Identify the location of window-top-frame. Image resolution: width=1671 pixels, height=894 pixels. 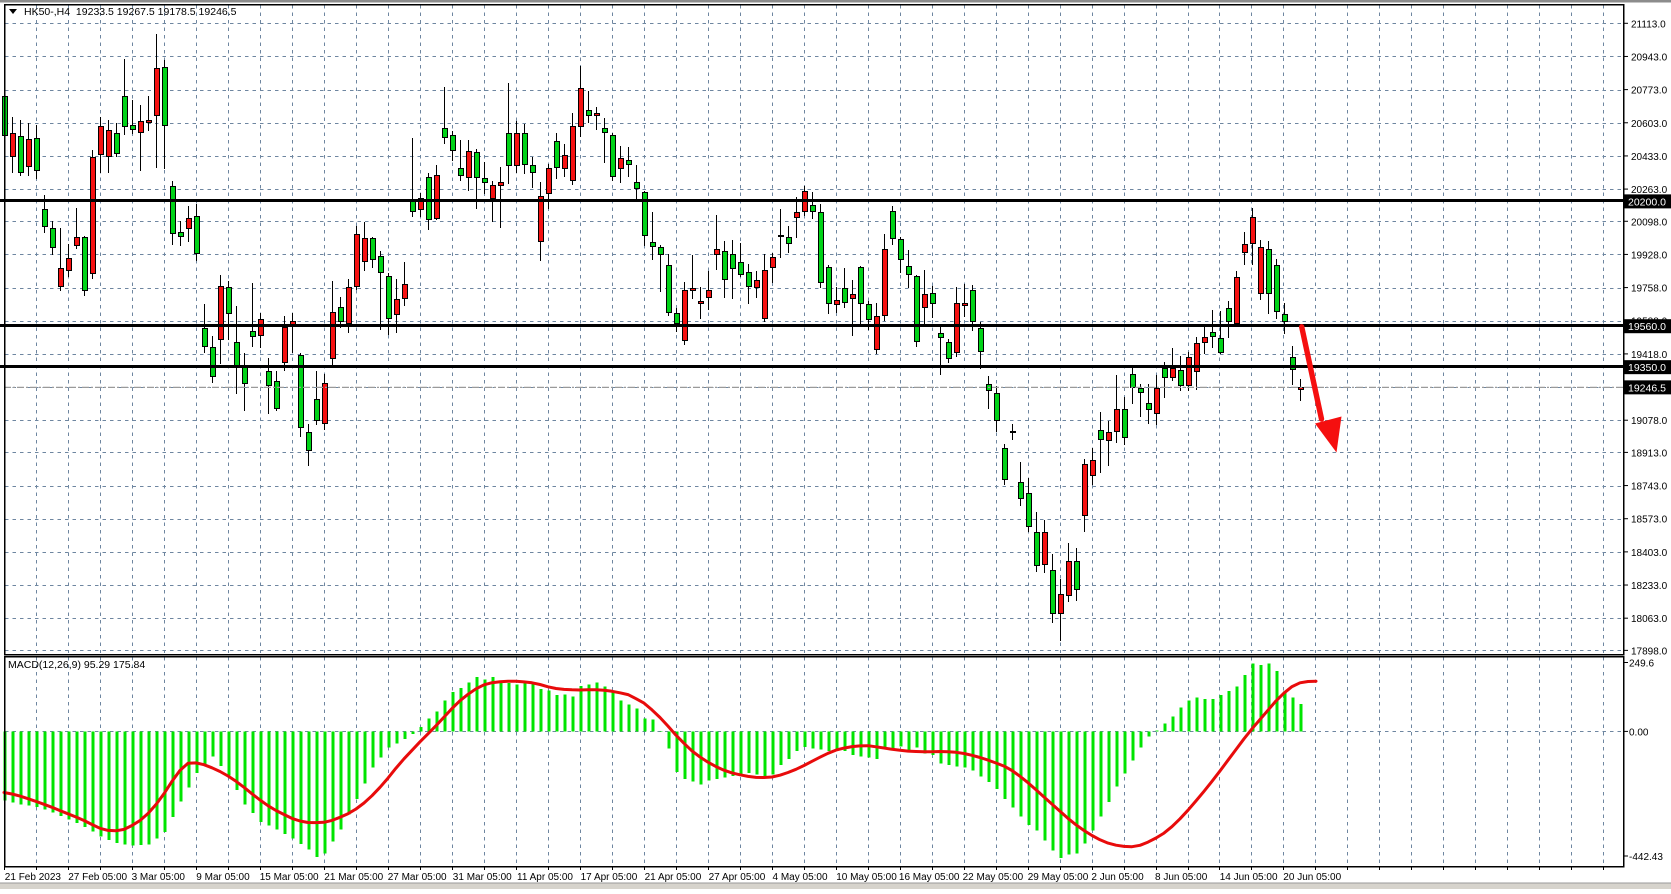
(835, 1).